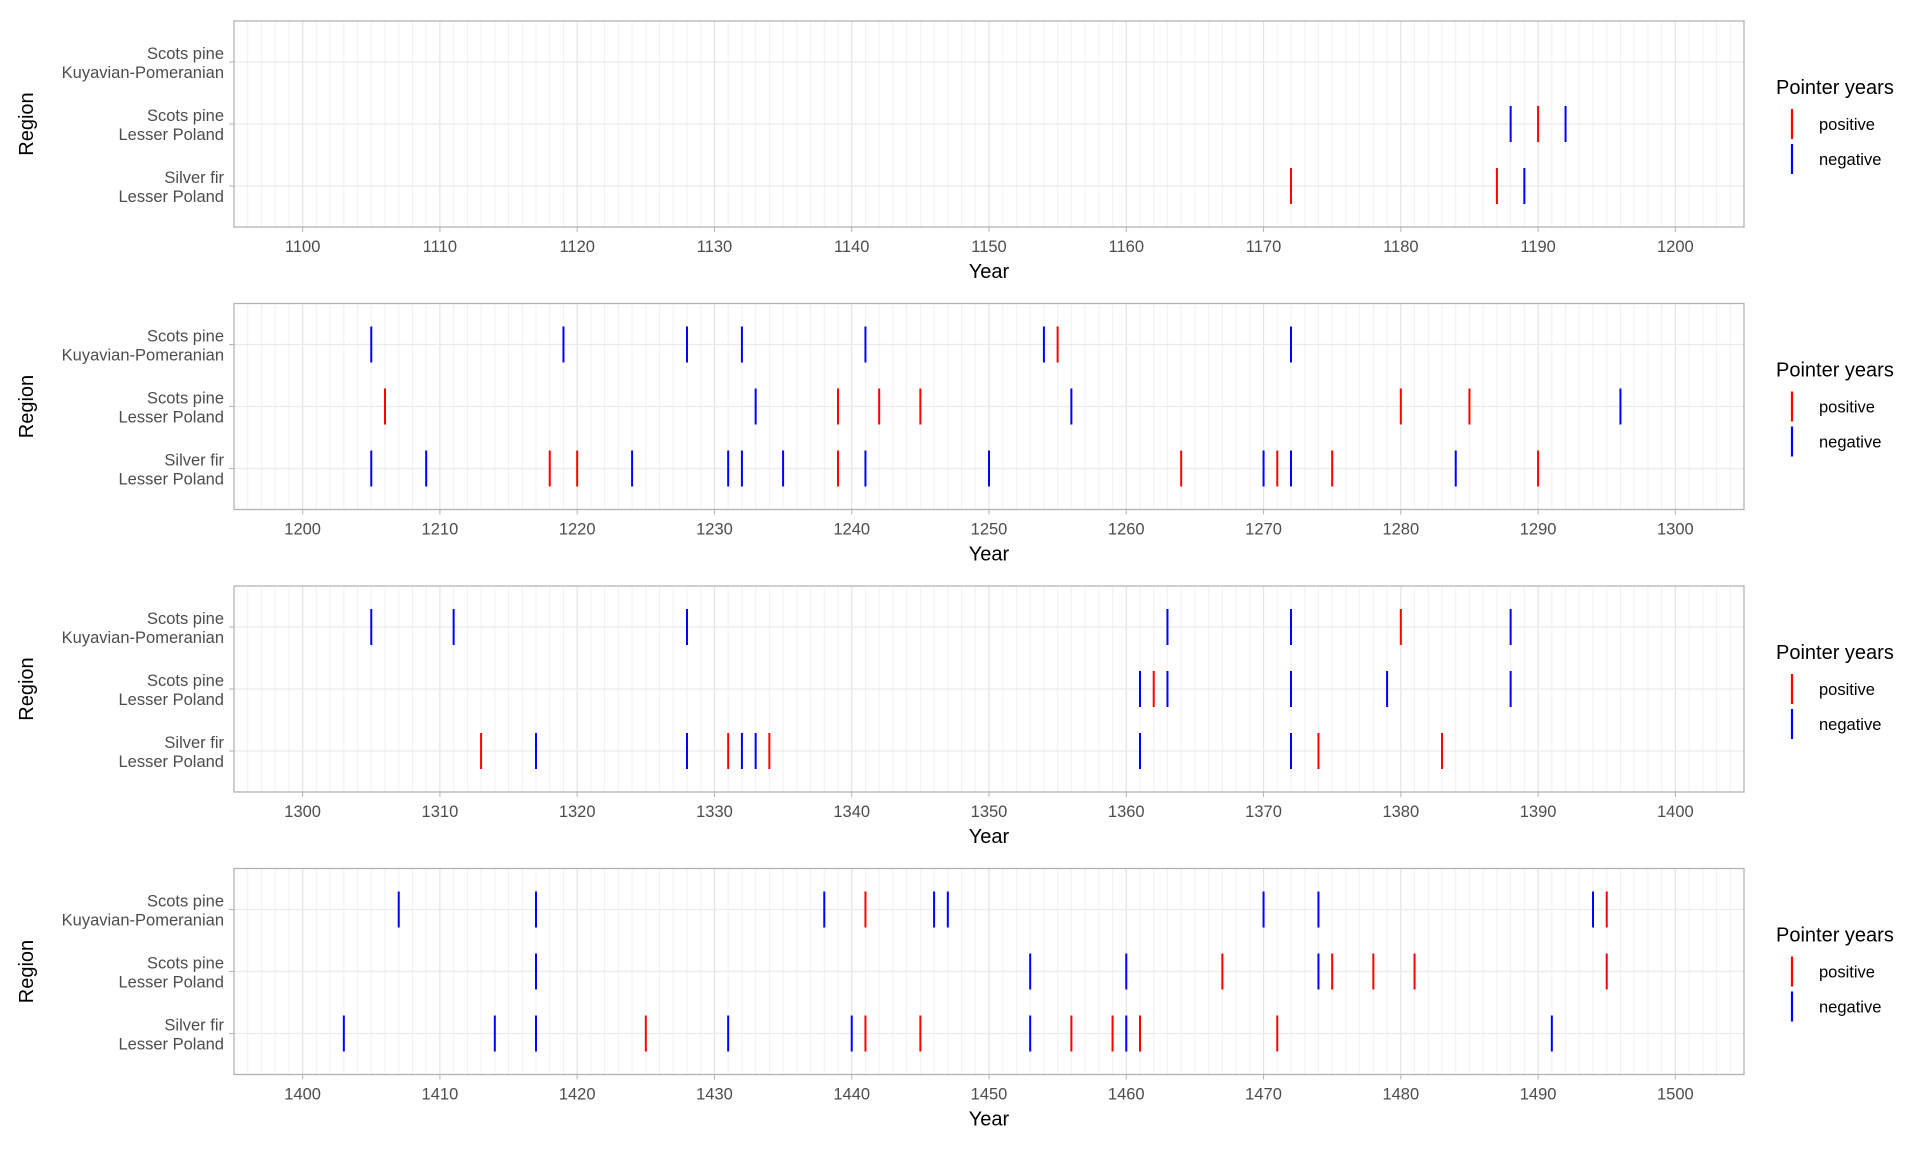 The height and width of the screenshot is (1153, 1919). What do you see at coordinates (440, 1095) in the screenshot?
I see `x-tick-label: 1410` at bounding box center [440, 1095].